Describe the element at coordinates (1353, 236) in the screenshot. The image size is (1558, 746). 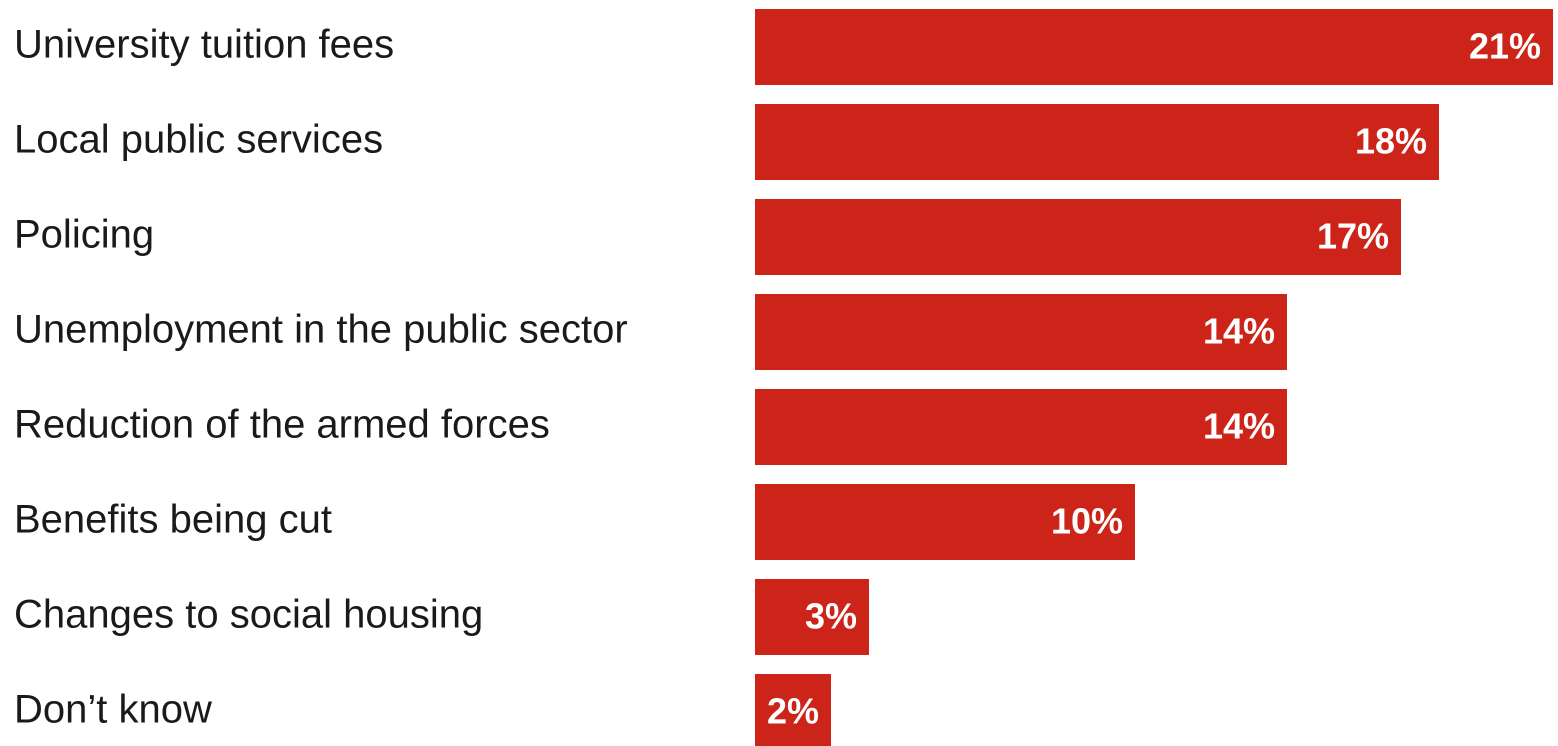
I see `value-label: 17%` at that location.